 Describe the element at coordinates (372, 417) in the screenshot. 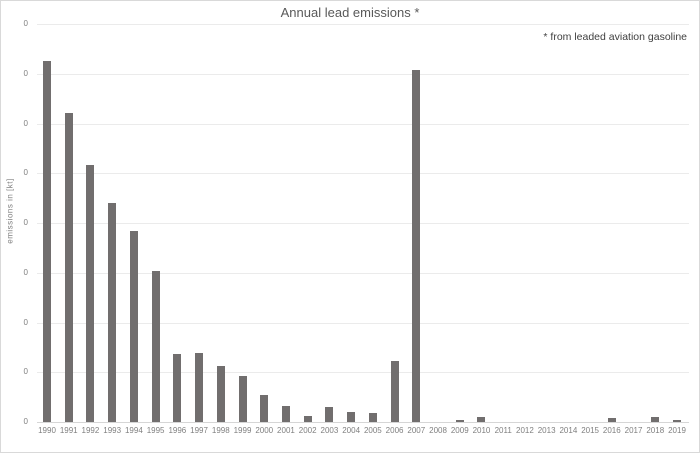

I see `bar-2005` at that location.